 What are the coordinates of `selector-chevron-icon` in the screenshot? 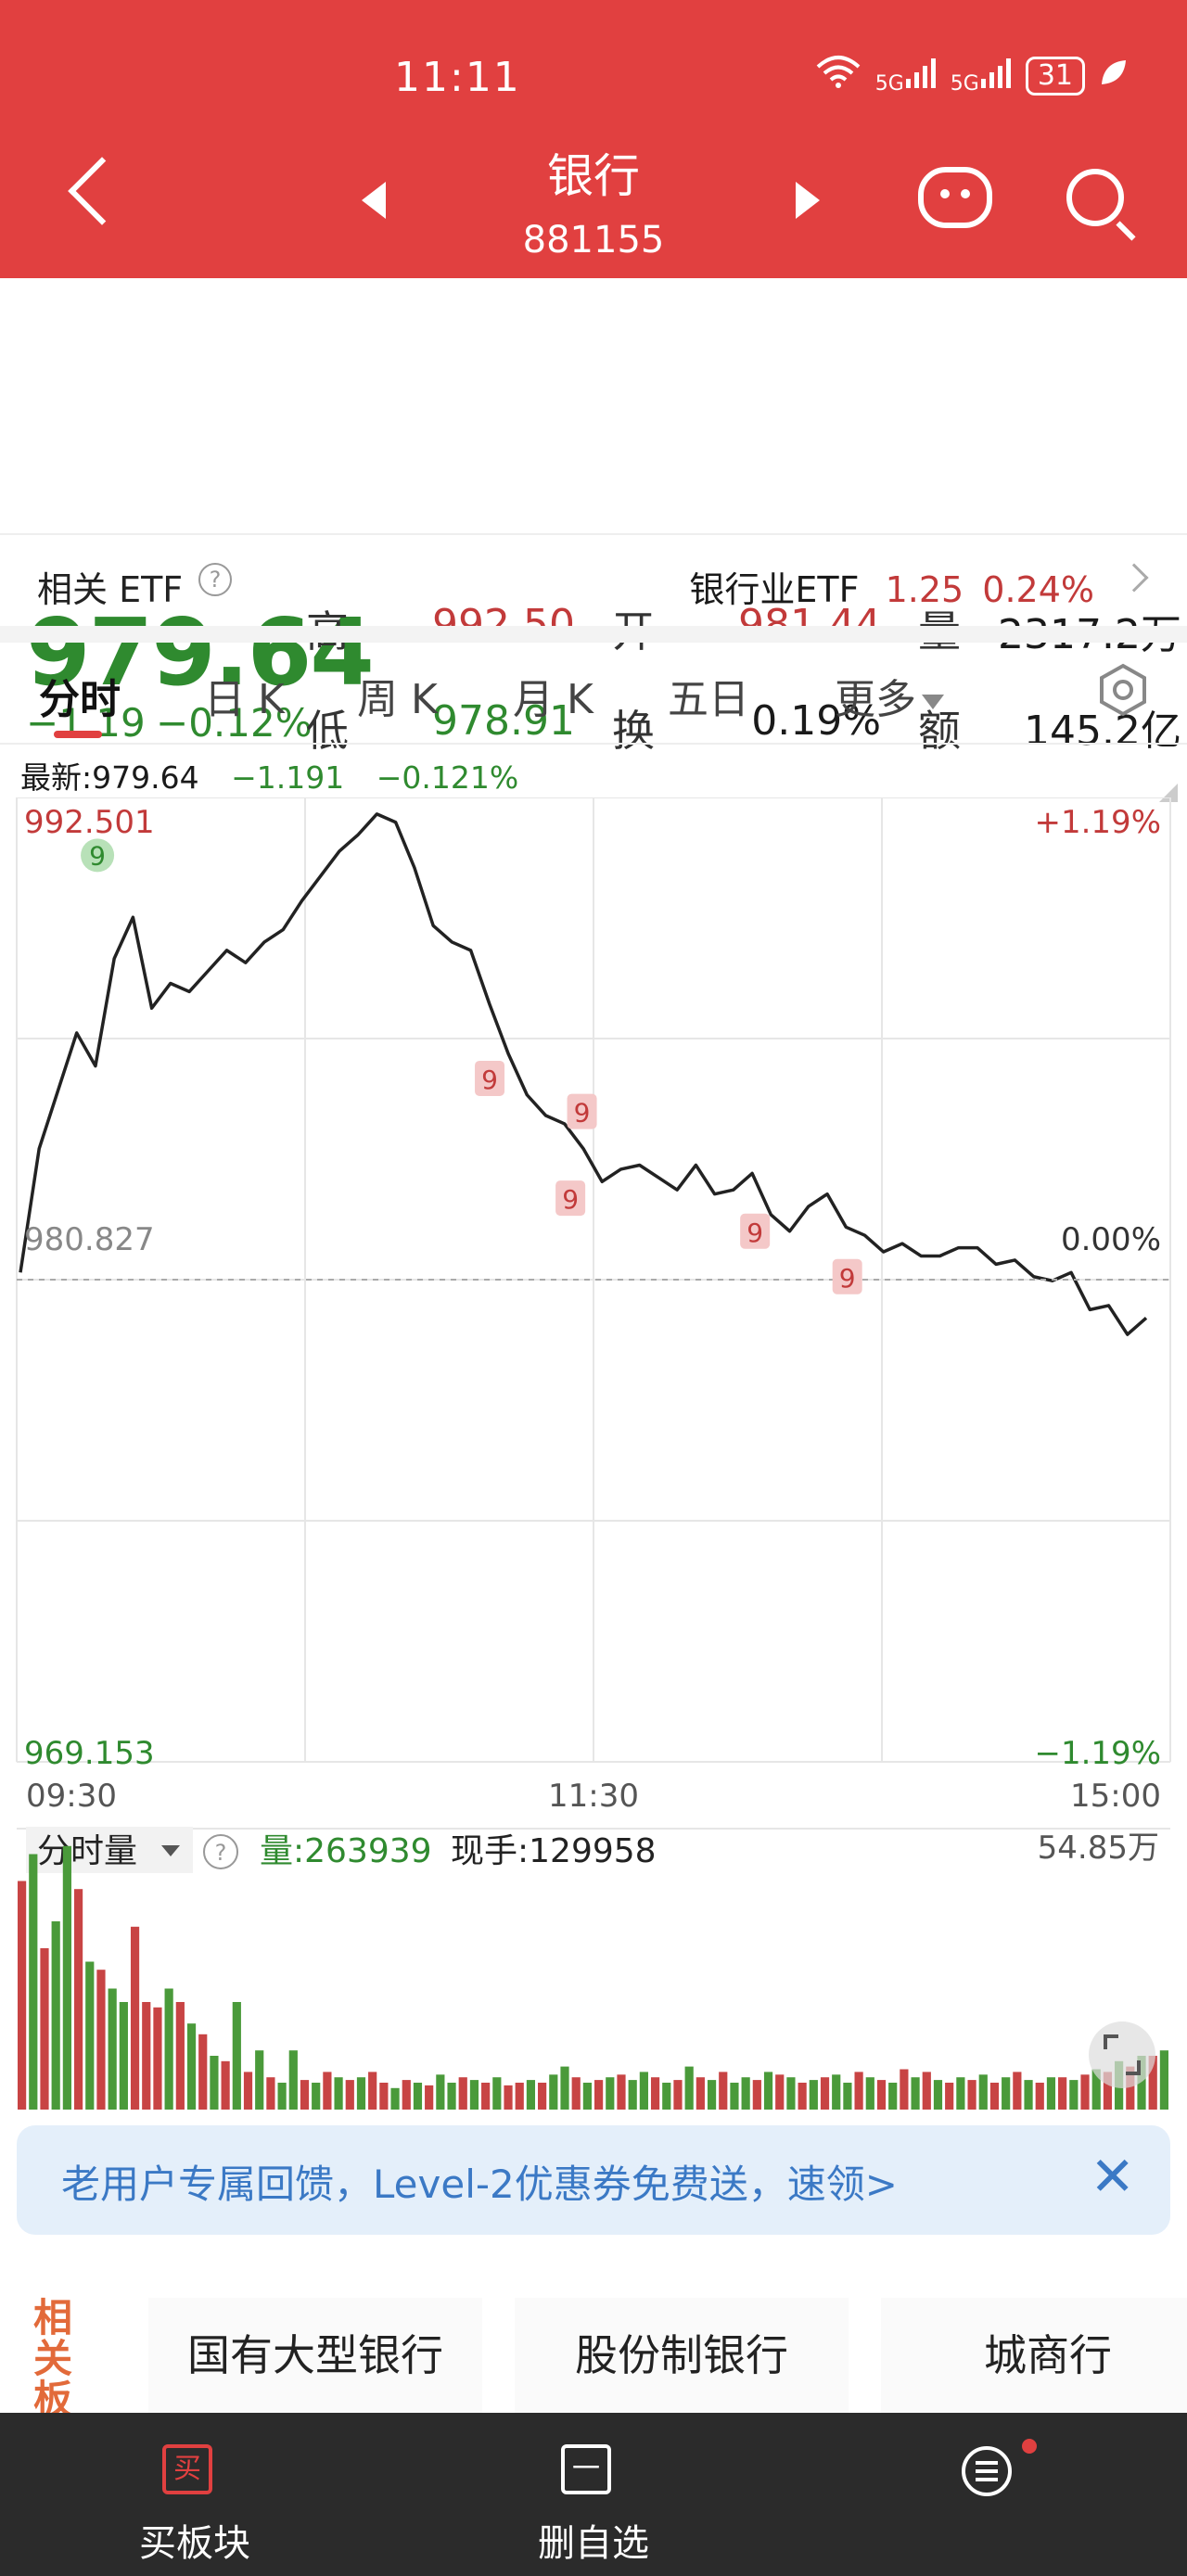 It's located at (170, 1850).